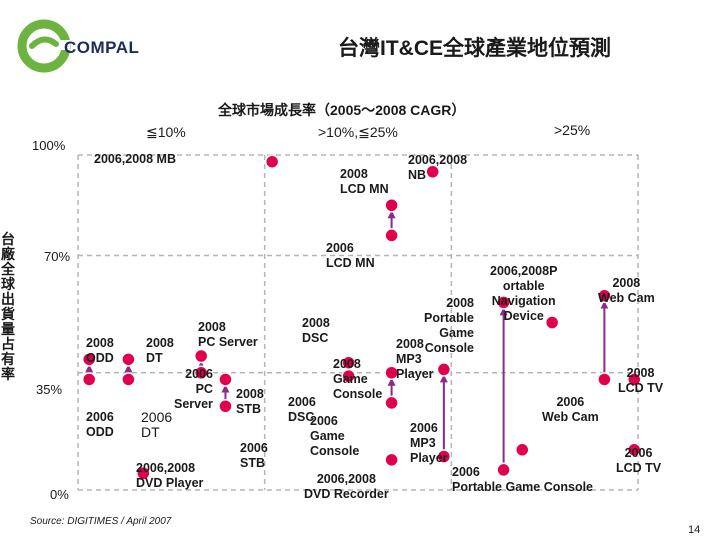 Image resolution: width=720 pixels, height=540 pixels. Describe the element at coordinates (634, 379) in the screenshot. I see `point-lcdtv2008` at that location.